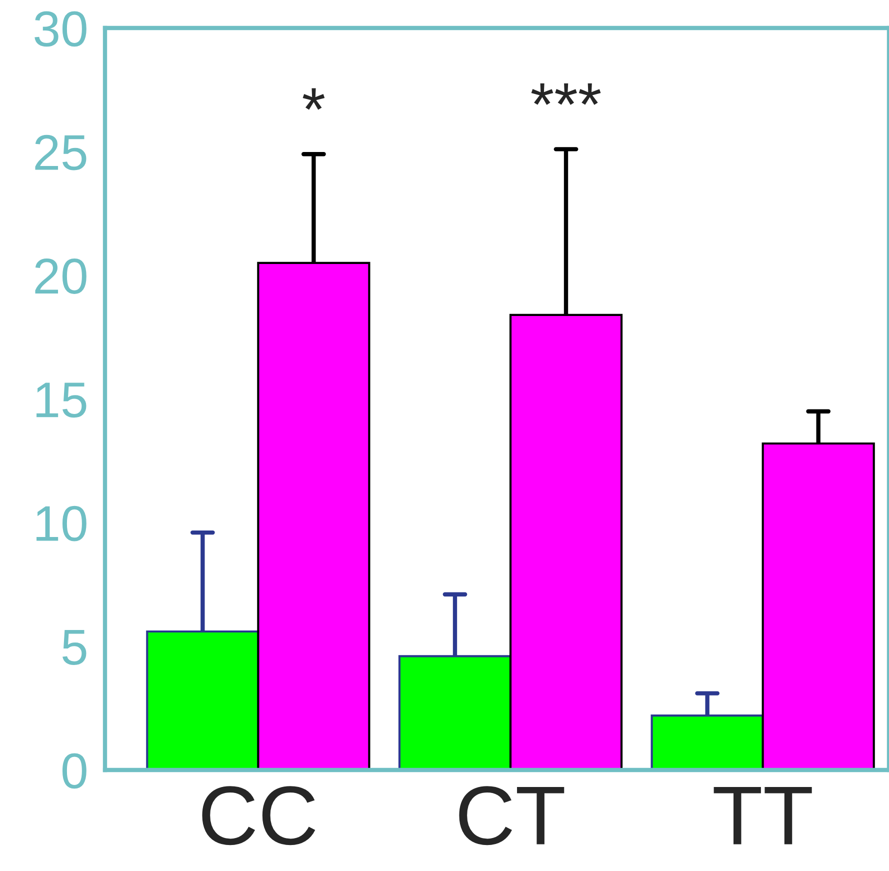 The width and height of the screenshot is (889, 871). Describe the element at coordinates (259, 816) in the screenshot. I see `x-tick-label: CC` at that location.